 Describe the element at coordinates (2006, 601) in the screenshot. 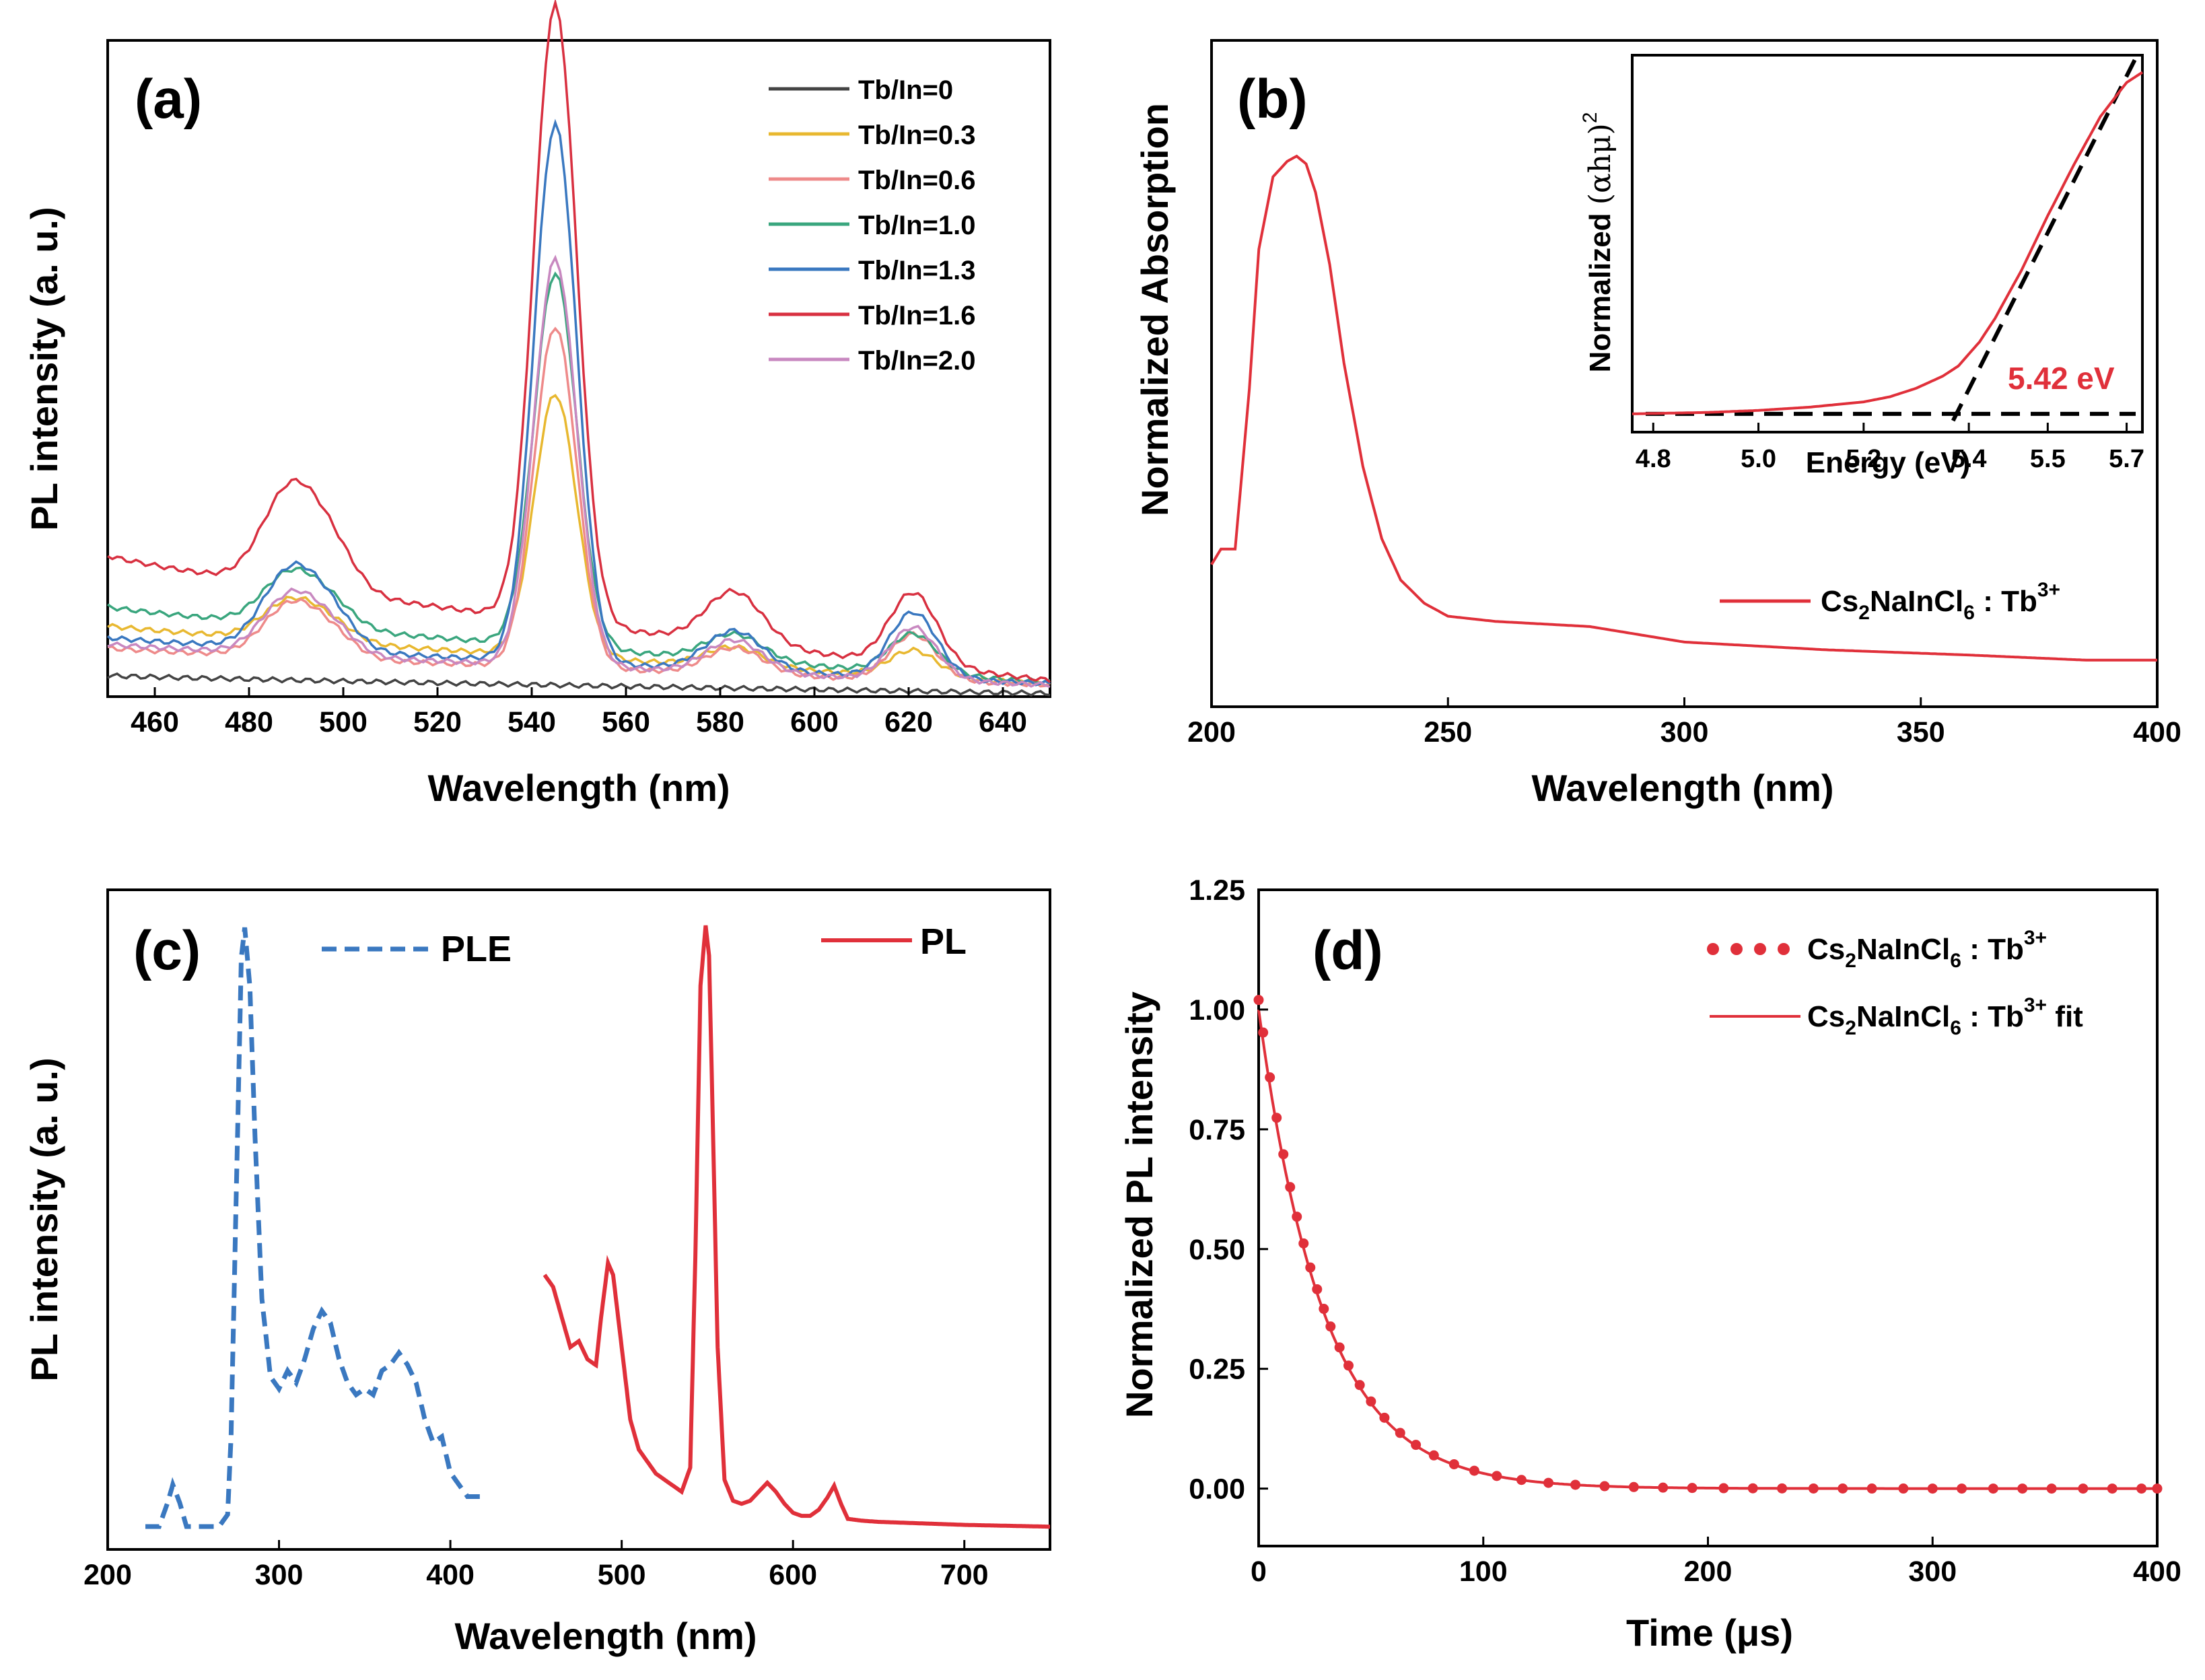

I see `panel-b-legend-text-tb: : Tb` at that location.